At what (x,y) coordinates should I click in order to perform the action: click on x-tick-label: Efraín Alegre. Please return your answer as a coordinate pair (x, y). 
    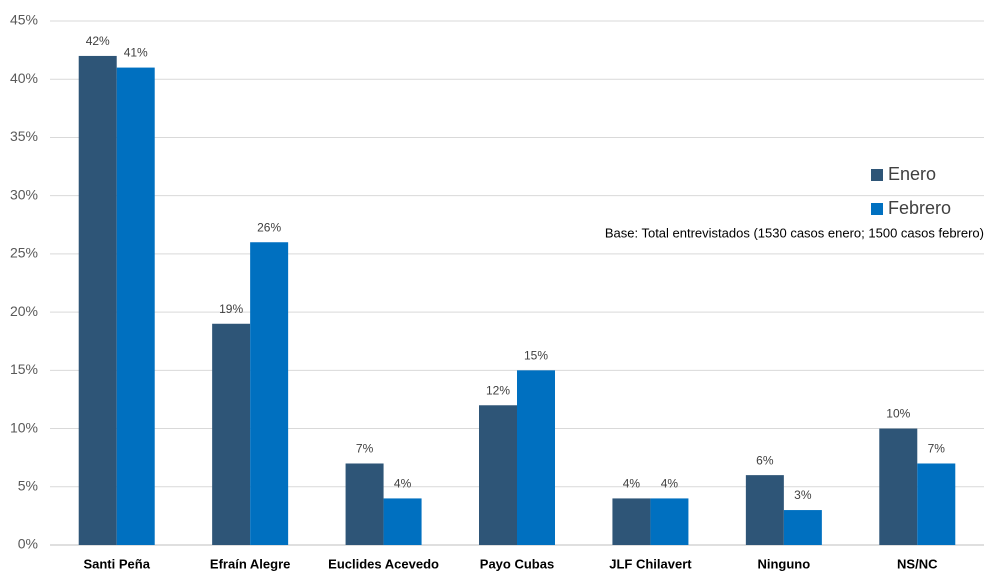
    Looking at the image, I should click on (250, 563).